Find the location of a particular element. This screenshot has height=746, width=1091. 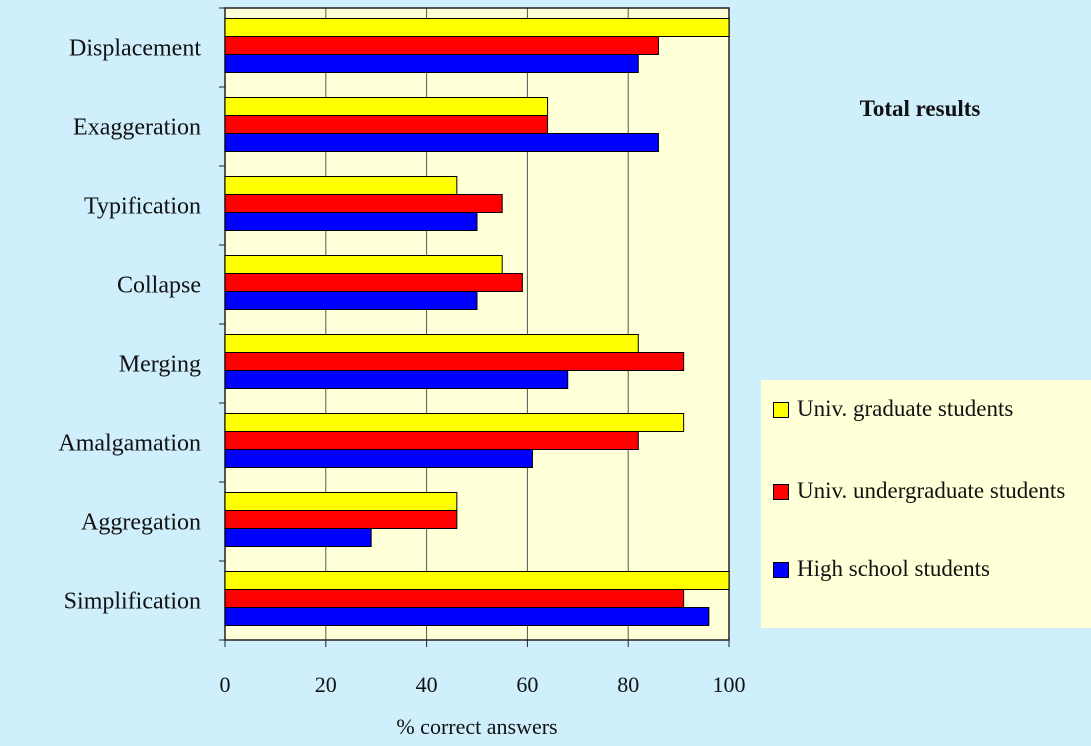

bar-3-simplification is located at coordinates (467, 616).